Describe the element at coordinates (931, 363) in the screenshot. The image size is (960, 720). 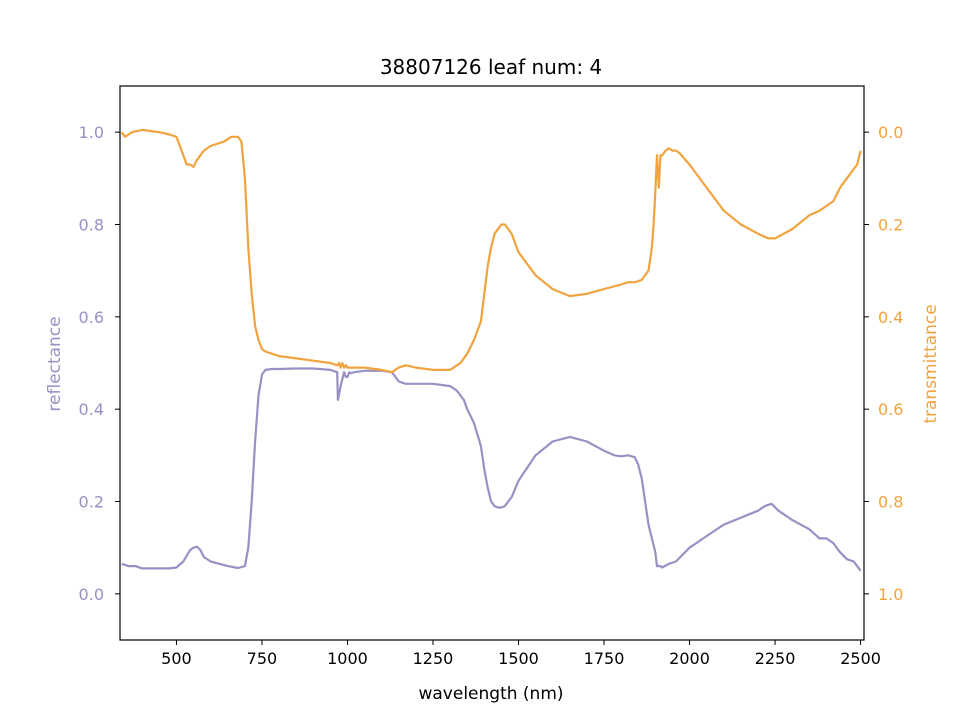
I see `y-axis-right-label: transmittance` at that location.